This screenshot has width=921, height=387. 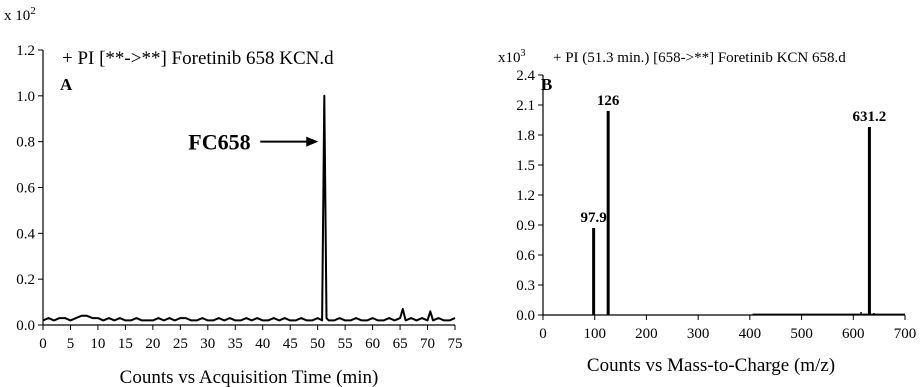 I want to click on panel-b-peak-label: 126, so click(x=608, y=101).